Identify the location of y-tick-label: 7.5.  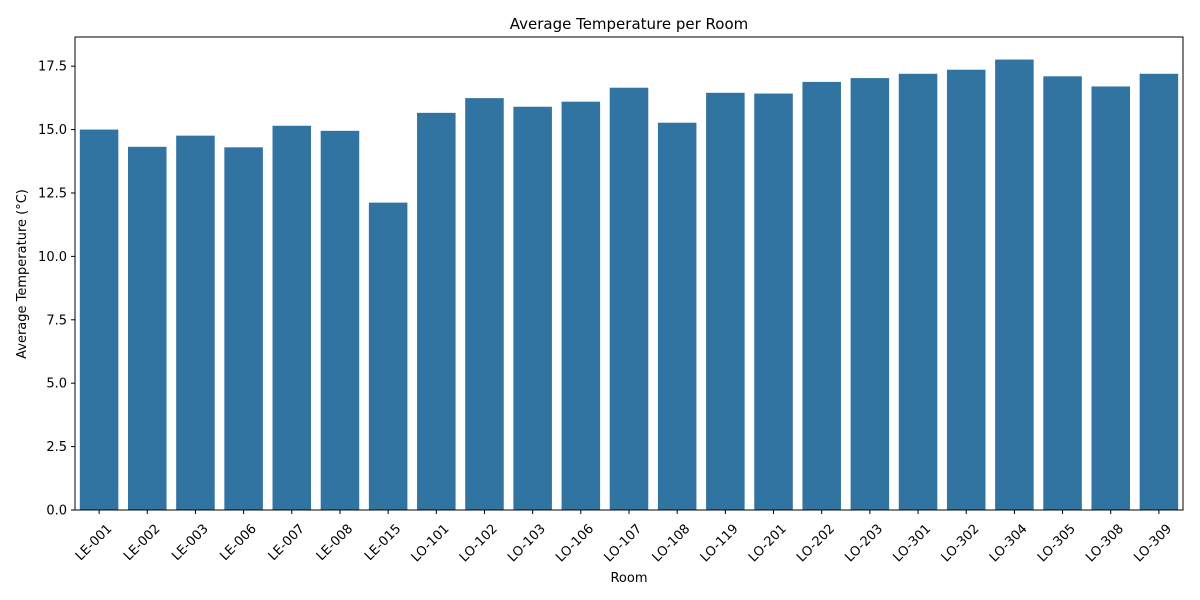
(56, 320).